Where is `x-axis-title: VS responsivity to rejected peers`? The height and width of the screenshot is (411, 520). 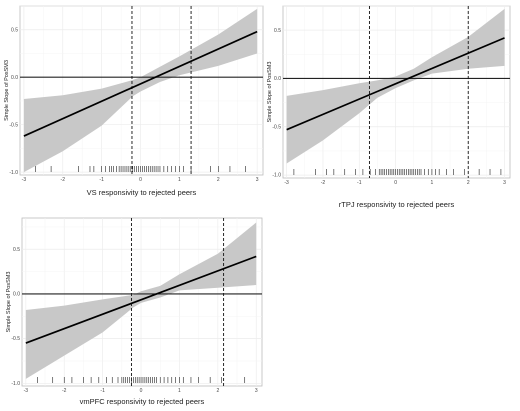
x-axis-title: VS responsivity to rejected peers is located at coordinates (142, 192).